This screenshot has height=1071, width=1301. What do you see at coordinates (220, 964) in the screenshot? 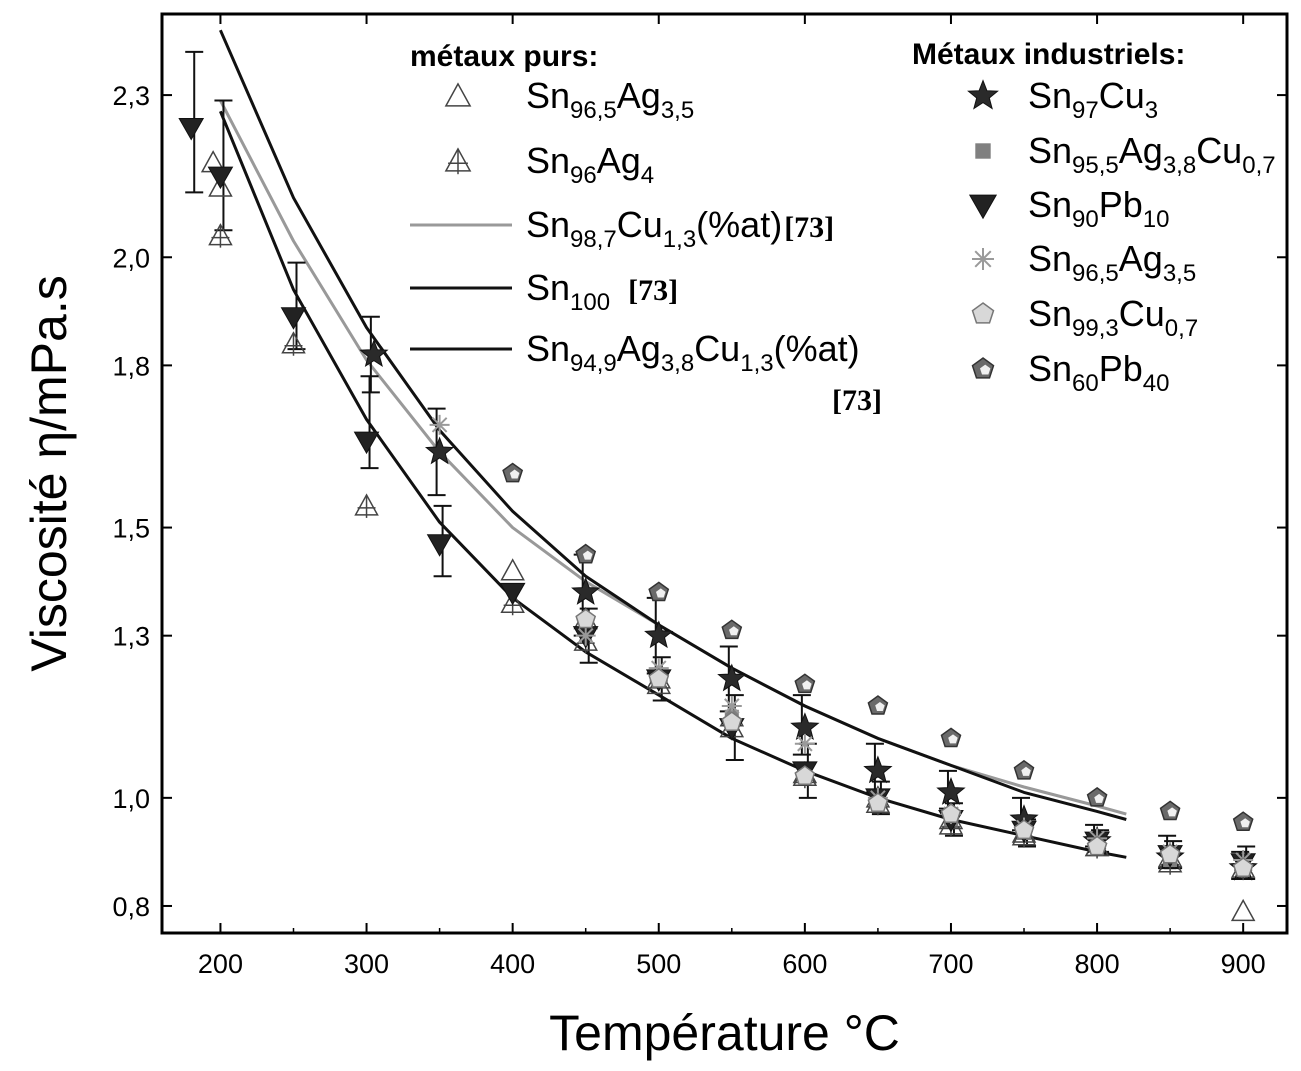
I see `x-tick-label: 200` at bounding box center [220, 964].